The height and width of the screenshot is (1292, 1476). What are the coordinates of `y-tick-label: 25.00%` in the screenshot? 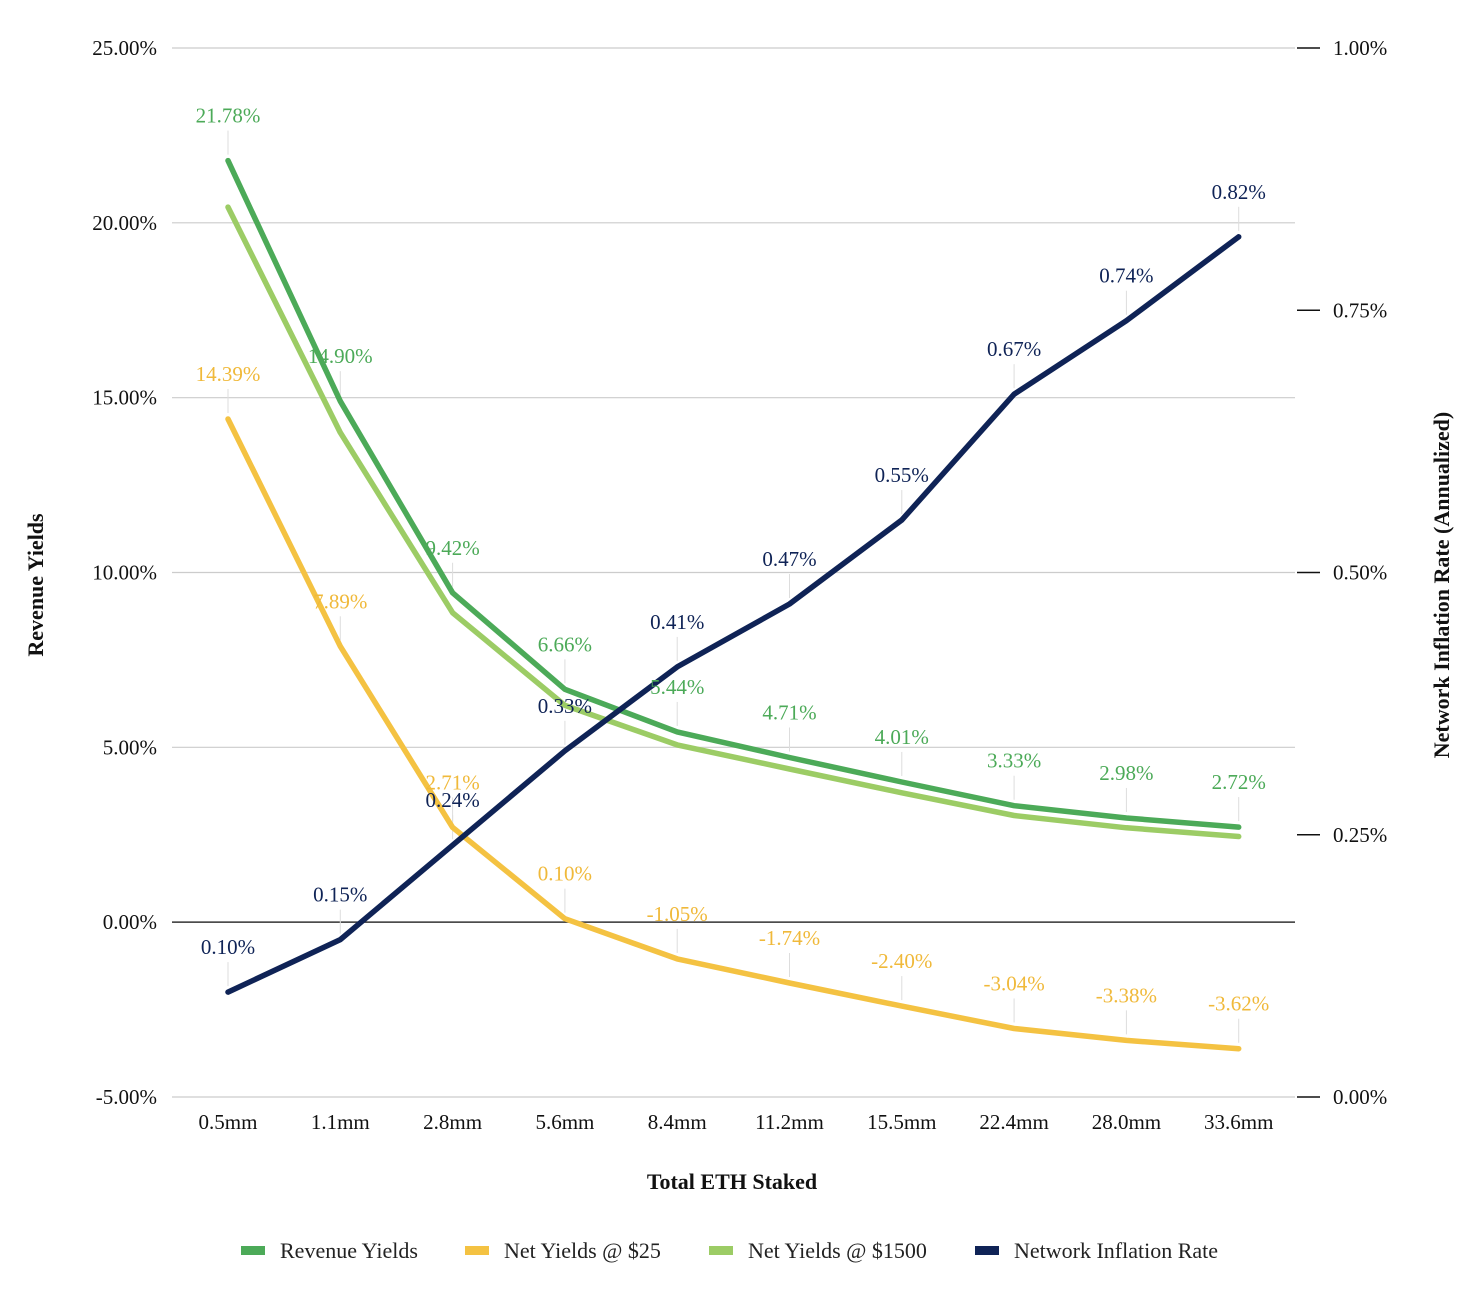 It's located at (124, 48).